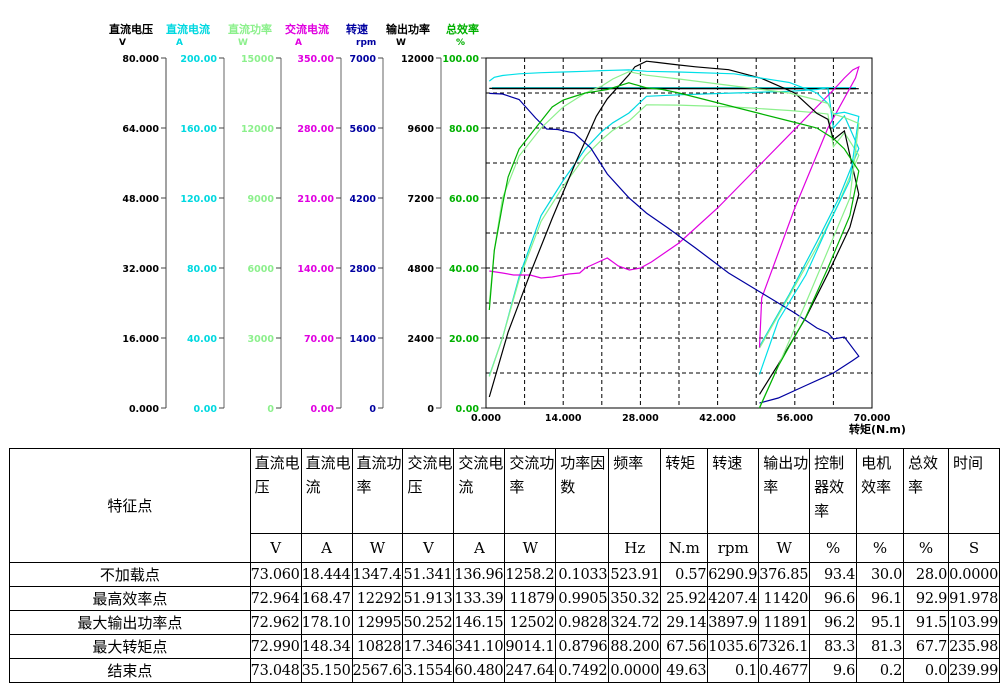 The image size is (1000, 698). Describe the element at coordinates (880, 646) in the screenshot. I see `table-cell: 81.3` at that location.